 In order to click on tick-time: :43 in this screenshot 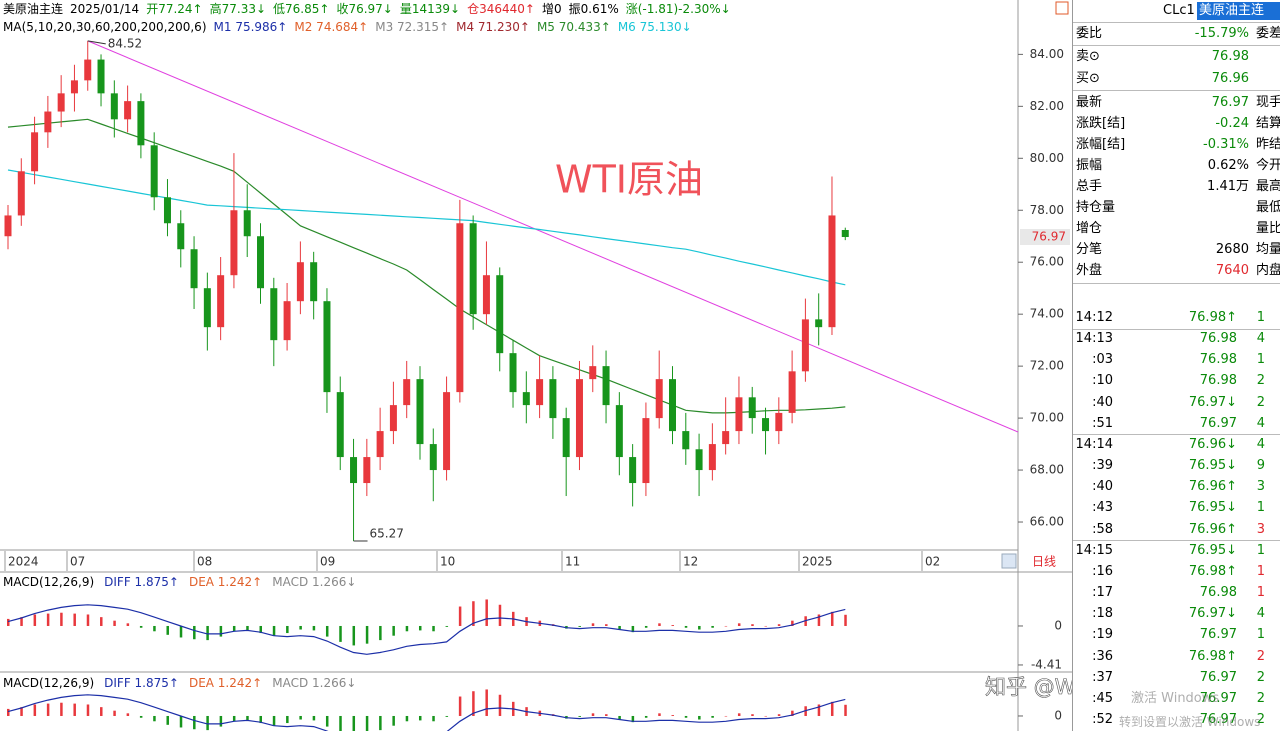, I will do `click(1102, 508)`.